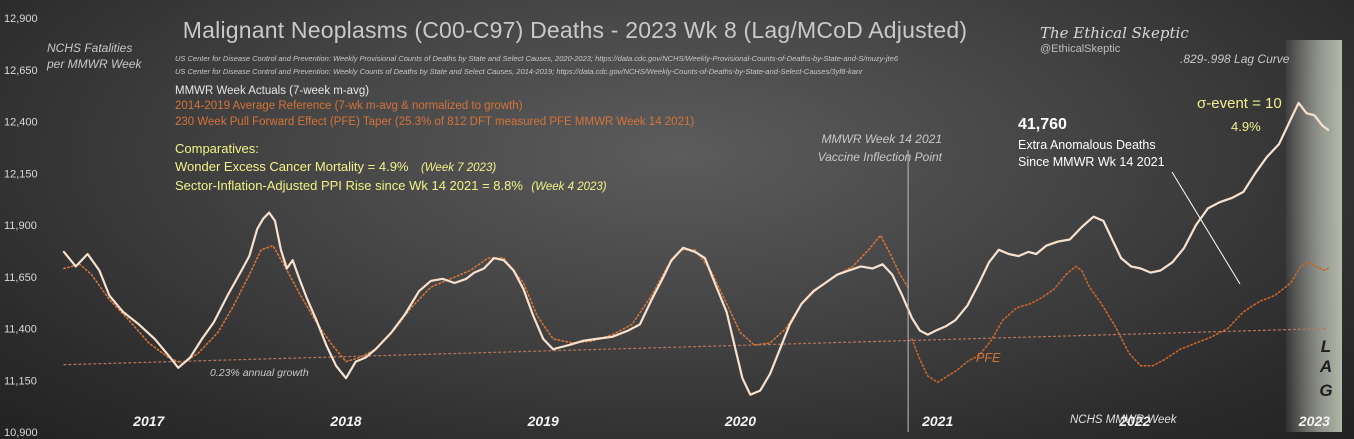 This screenshot has height=439, width=1354. Describe the element at coordinates (458, 168) in the screenshot. I see `comparatives-line-1-note: (Week 7 2023)` at that location.